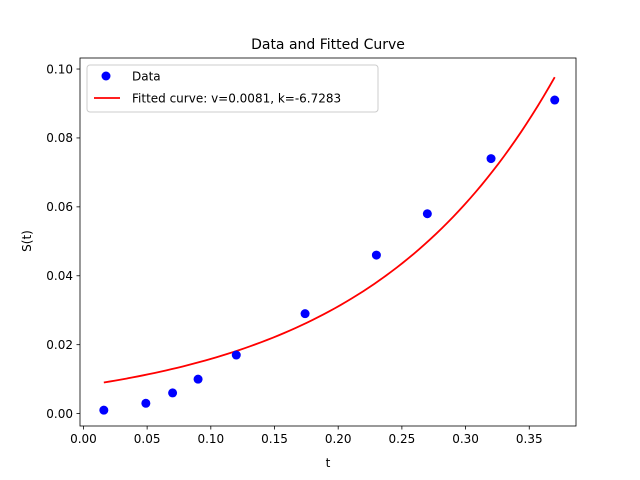 The width and height of the screenshot is (640, 480). Describe the element at coordinates (236, 99) in the screenshot. I see `legend-label-fitted-curve: Fitted curve: v=0.0081, k=-6.7283` at that location.